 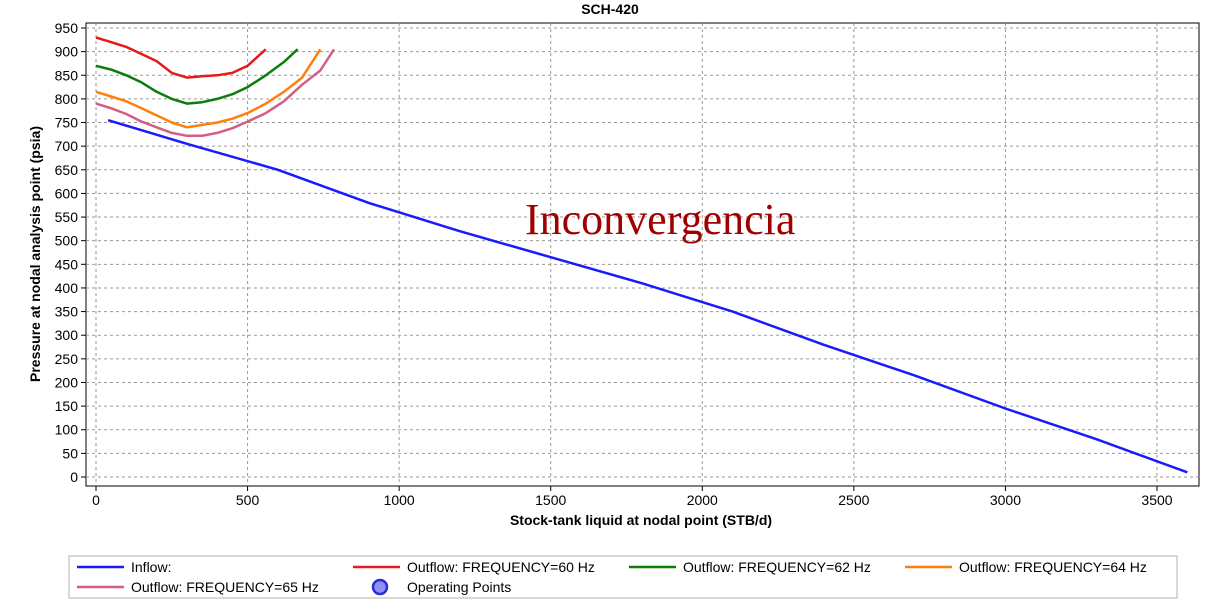 What do you see at coordinates (550, 500) in the screenshot?
I see `x-tick-label: 1500` at bounding box center [550, 500].